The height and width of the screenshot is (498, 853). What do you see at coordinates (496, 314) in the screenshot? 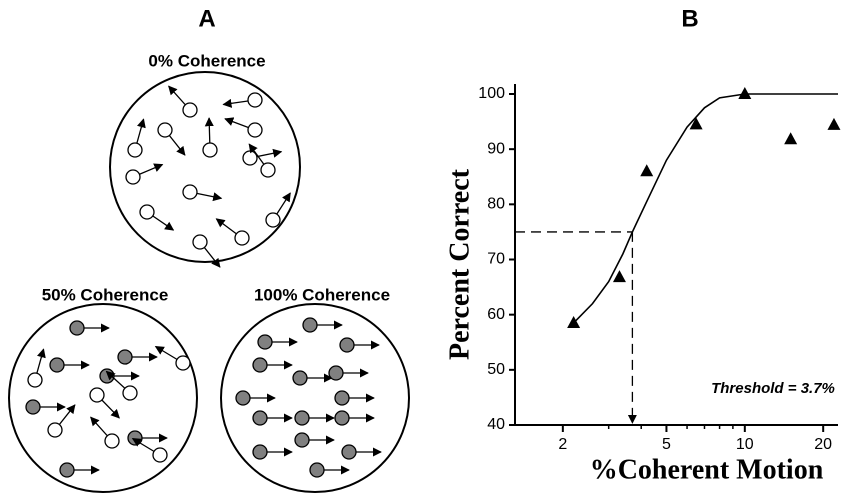
I see `y-tick-label: 60` at bounding box center [496, 314].